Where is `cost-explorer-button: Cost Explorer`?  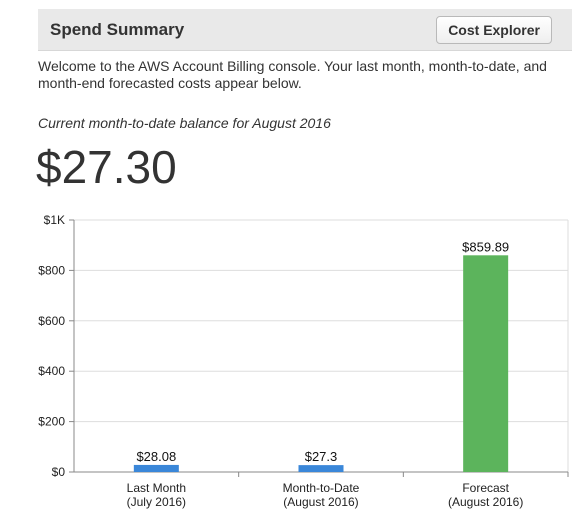 cost-explorer-button: Cost Explorer is located at coordinates (494, 30).